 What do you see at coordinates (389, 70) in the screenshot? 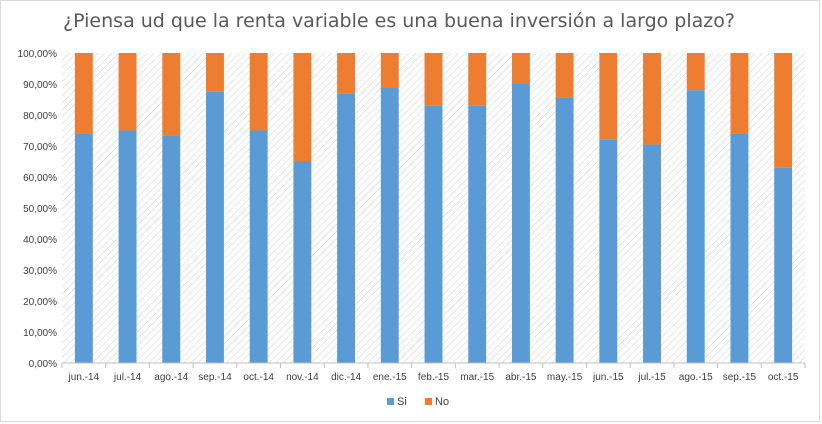
I see `bar-no-ene.-15` at bounding box center [389, 70].